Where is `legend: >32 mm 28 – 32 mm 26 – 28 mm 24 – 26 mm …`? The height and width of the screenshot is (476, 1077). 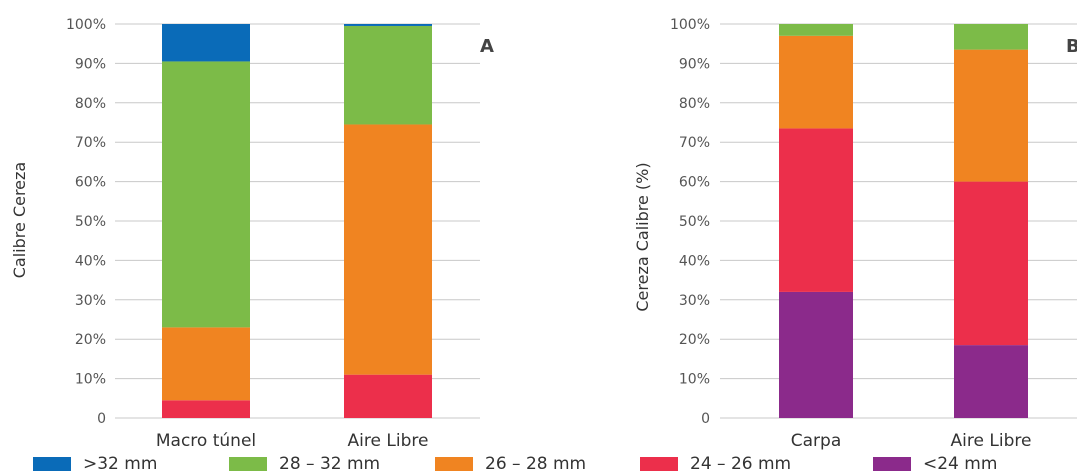 legend: >32 mm 28 – 32 mm 26 – 28 mm 24 – 26 mm … is located at coordinates (538, 464).